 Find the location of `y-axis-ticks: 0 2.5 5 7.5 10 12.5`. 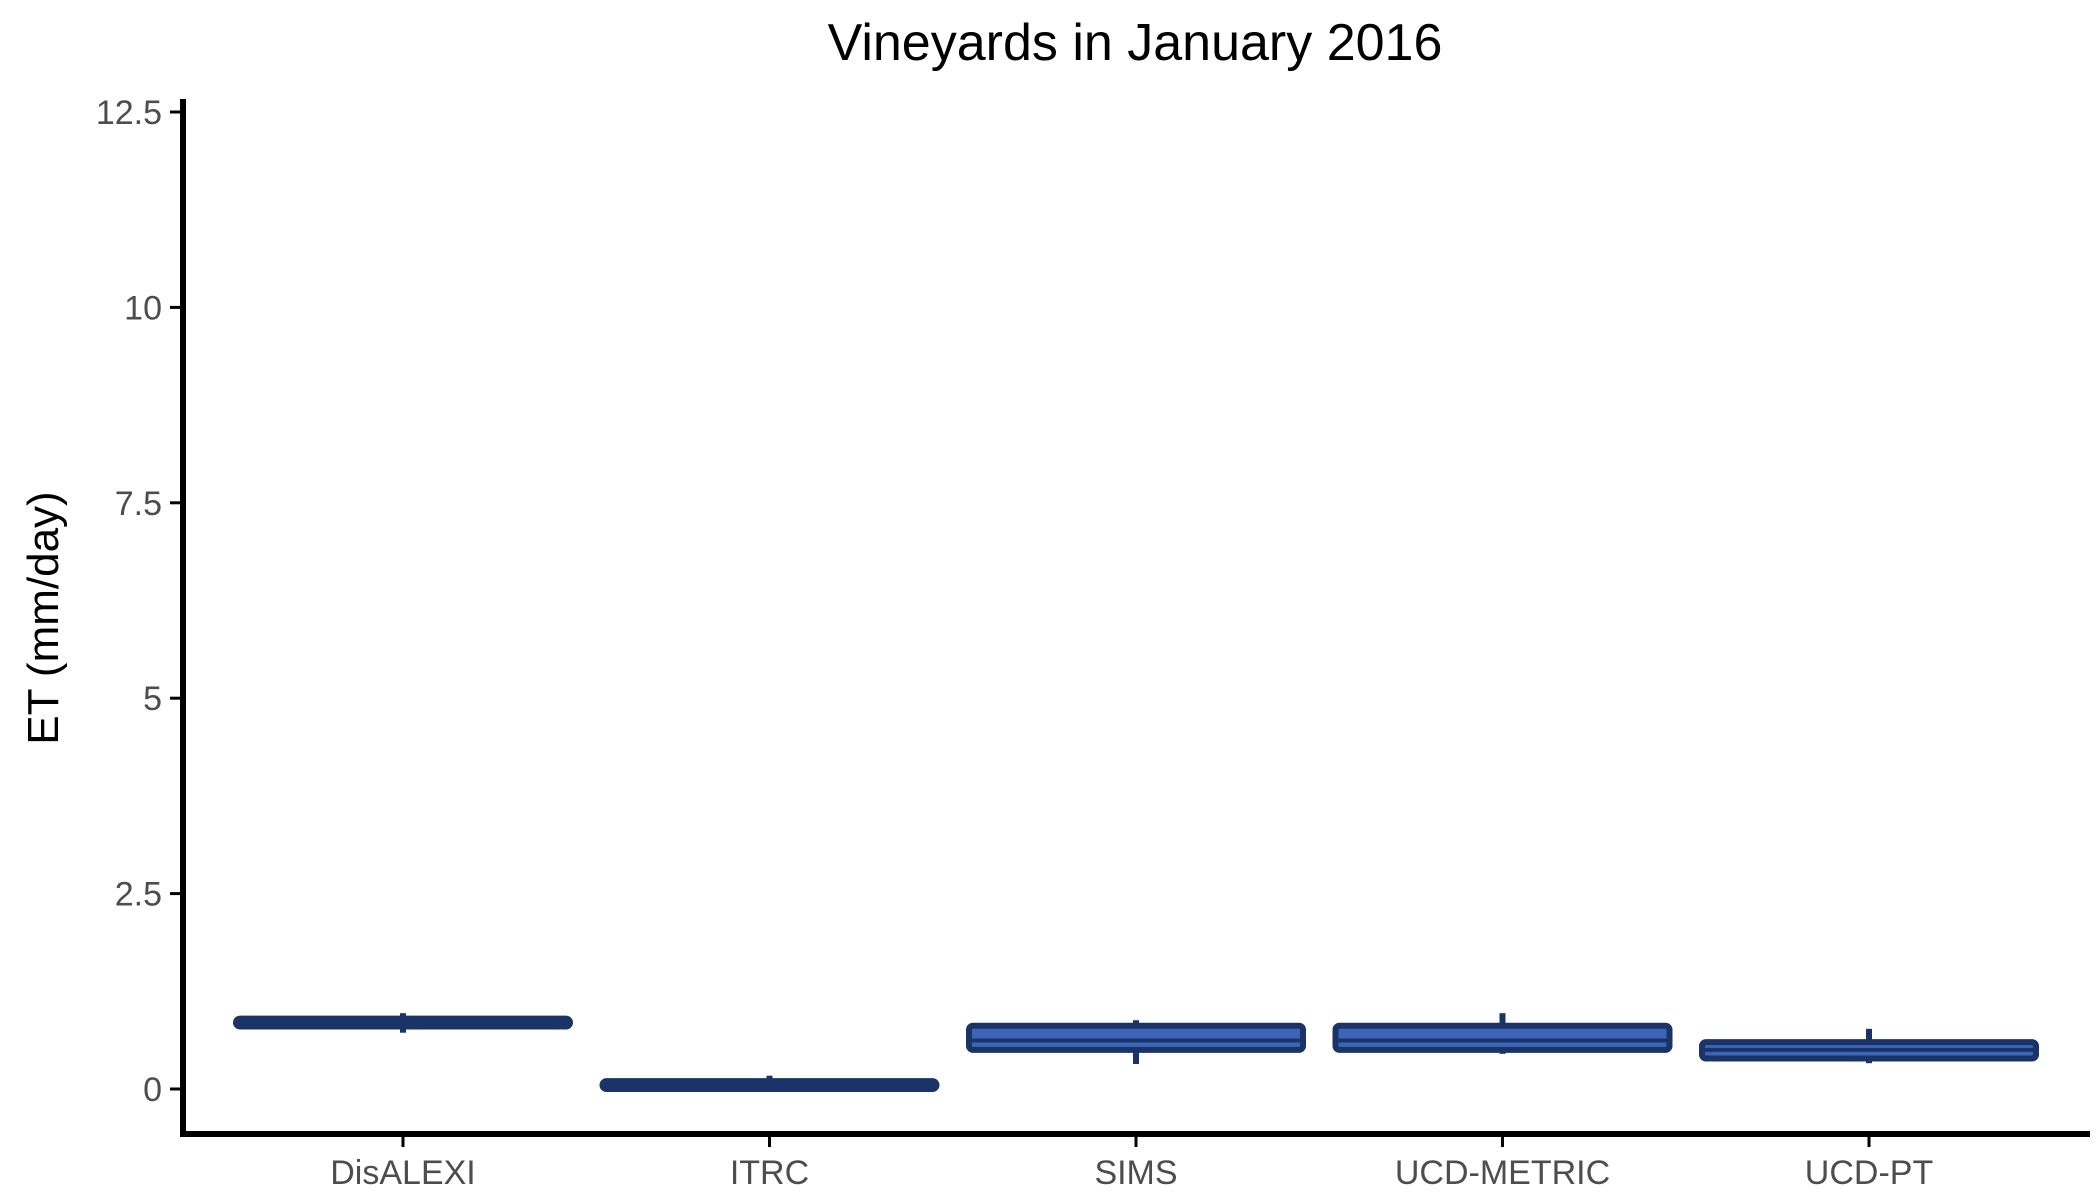

y-axis-ticks: 0 2.5 5 7.5 10 12.5 is located at coordinates (139, 601).